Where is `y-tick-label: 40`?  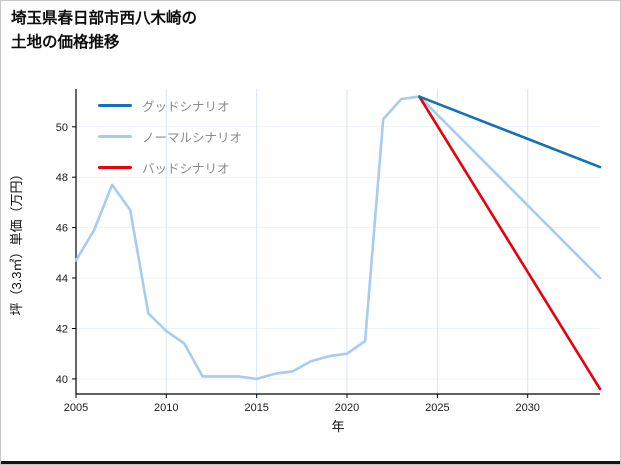
y-tick-label: 40 is located at coordinates (62, 380).